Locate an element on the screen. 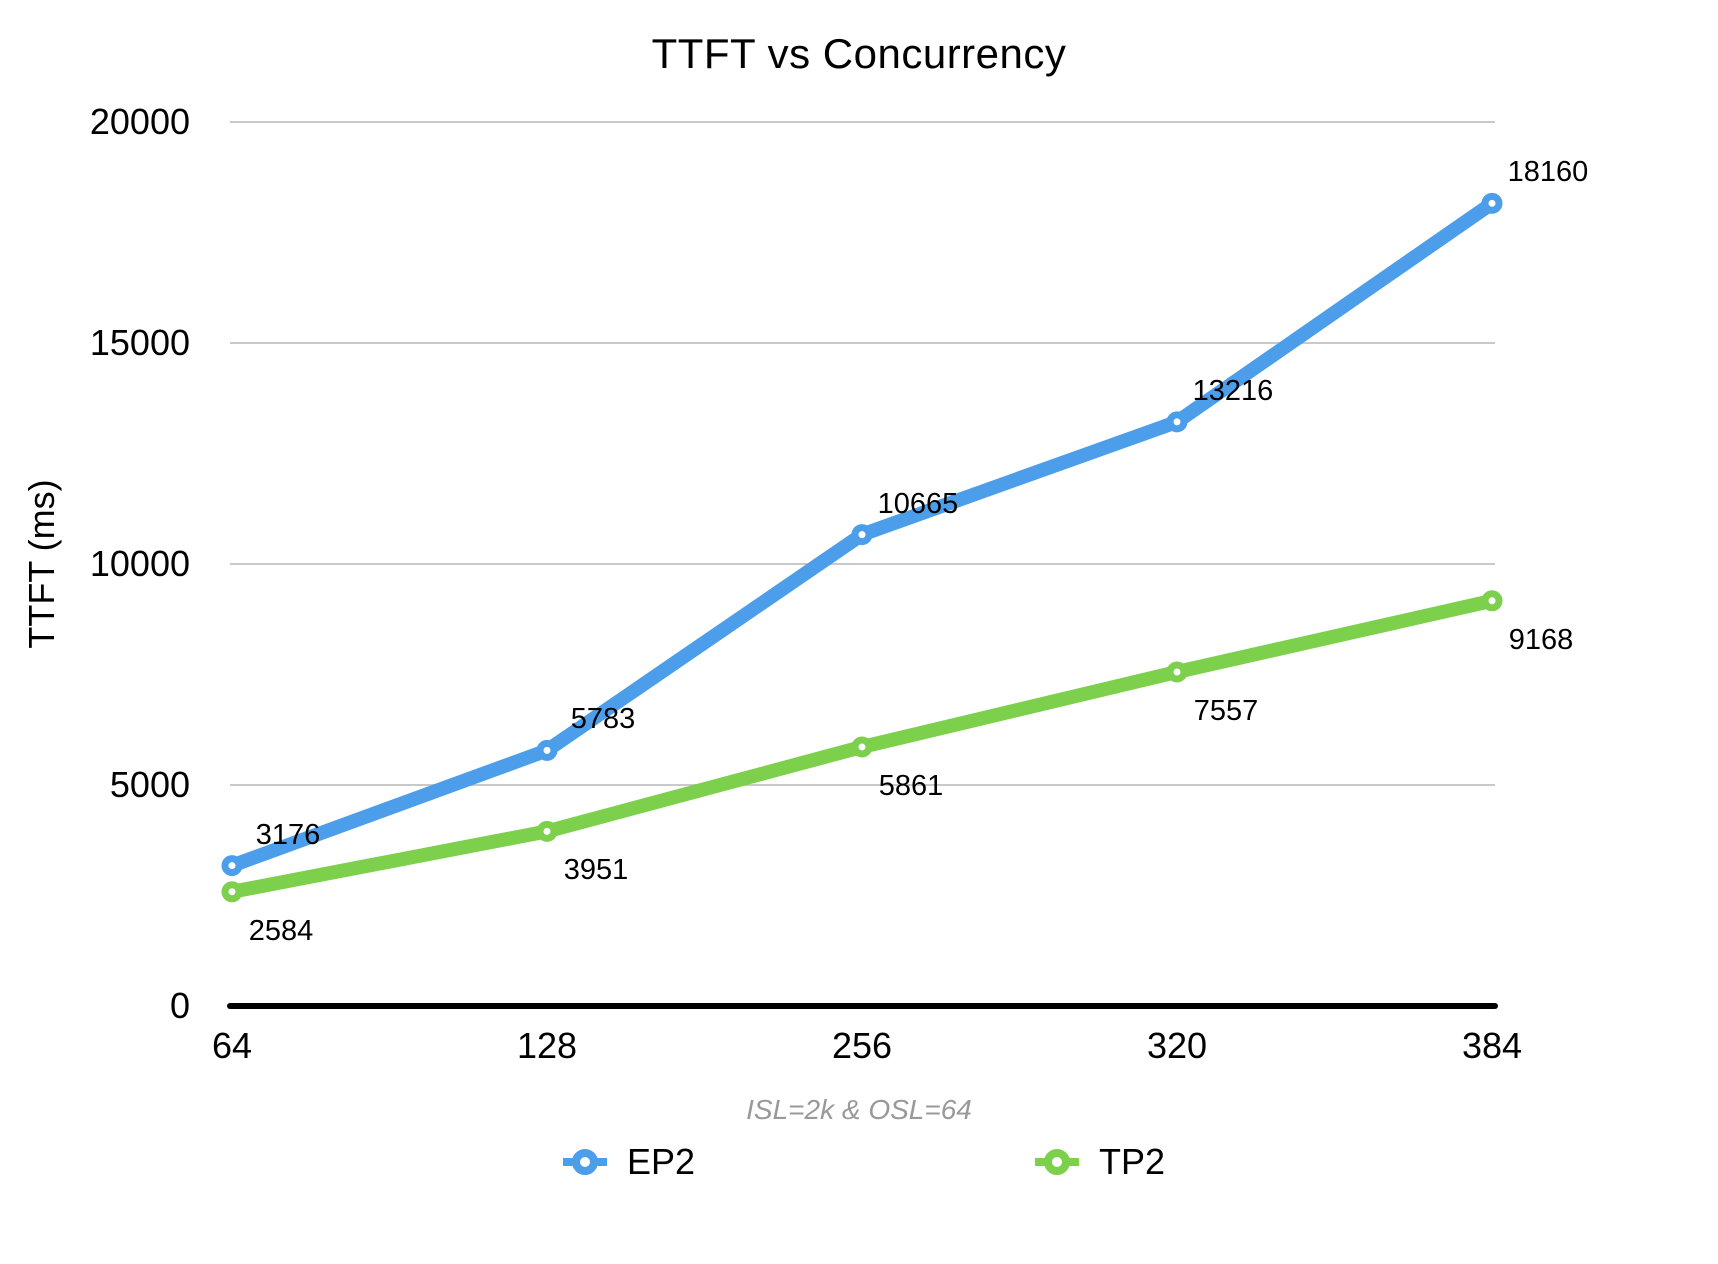 The height and width of the screenshot is (1264, 1718). x-tick-label: 128 is located at coordinates (547, 1045).